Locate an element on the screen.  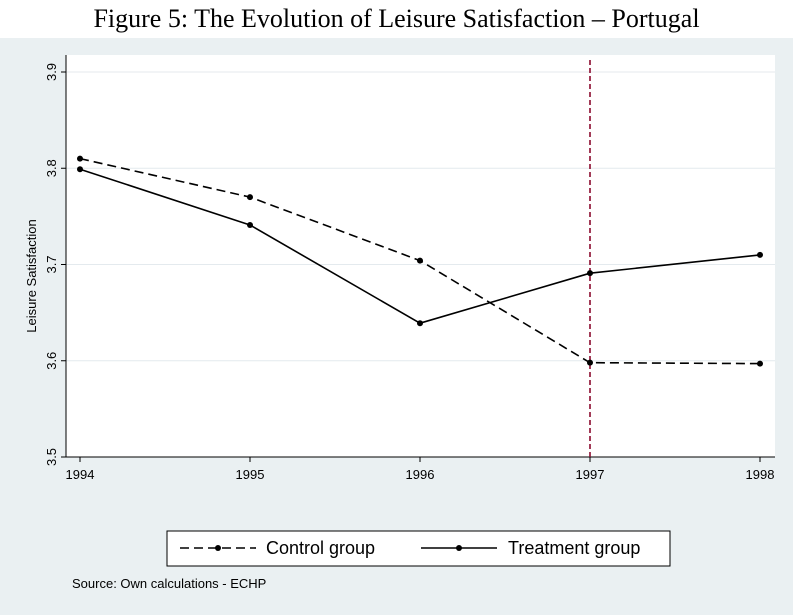
y-tick-label: 3.6 is located at coordinates (51, 361).